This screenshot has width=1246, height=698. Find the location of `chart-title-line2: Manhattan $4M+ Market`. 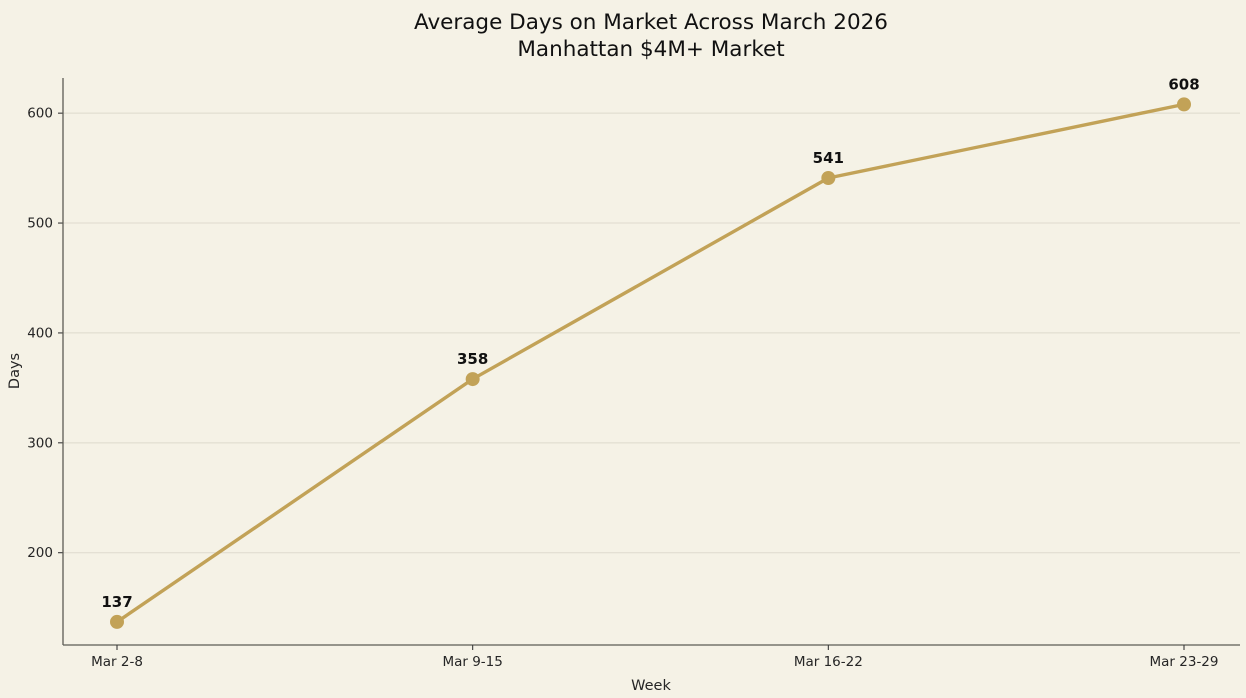

chart-title-line2: Manhattan $4M+ Market is located at coordinates (650, 49).